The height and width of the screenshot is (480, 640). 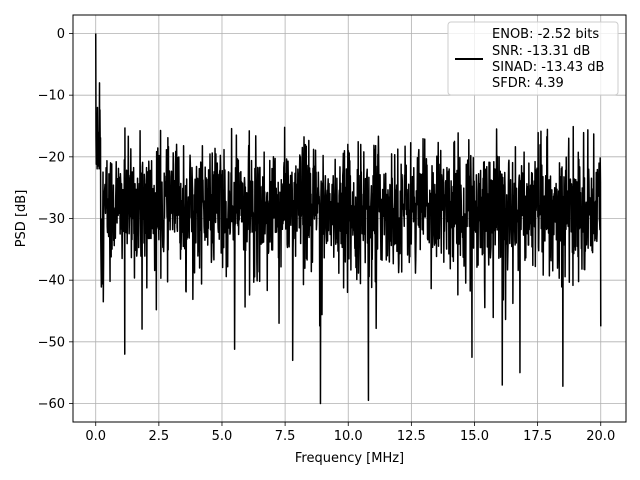 What do you see at coordinates (51, 404) in the screenshot?
I see `y-tick-label: −60` at bounding box center [51, 404].